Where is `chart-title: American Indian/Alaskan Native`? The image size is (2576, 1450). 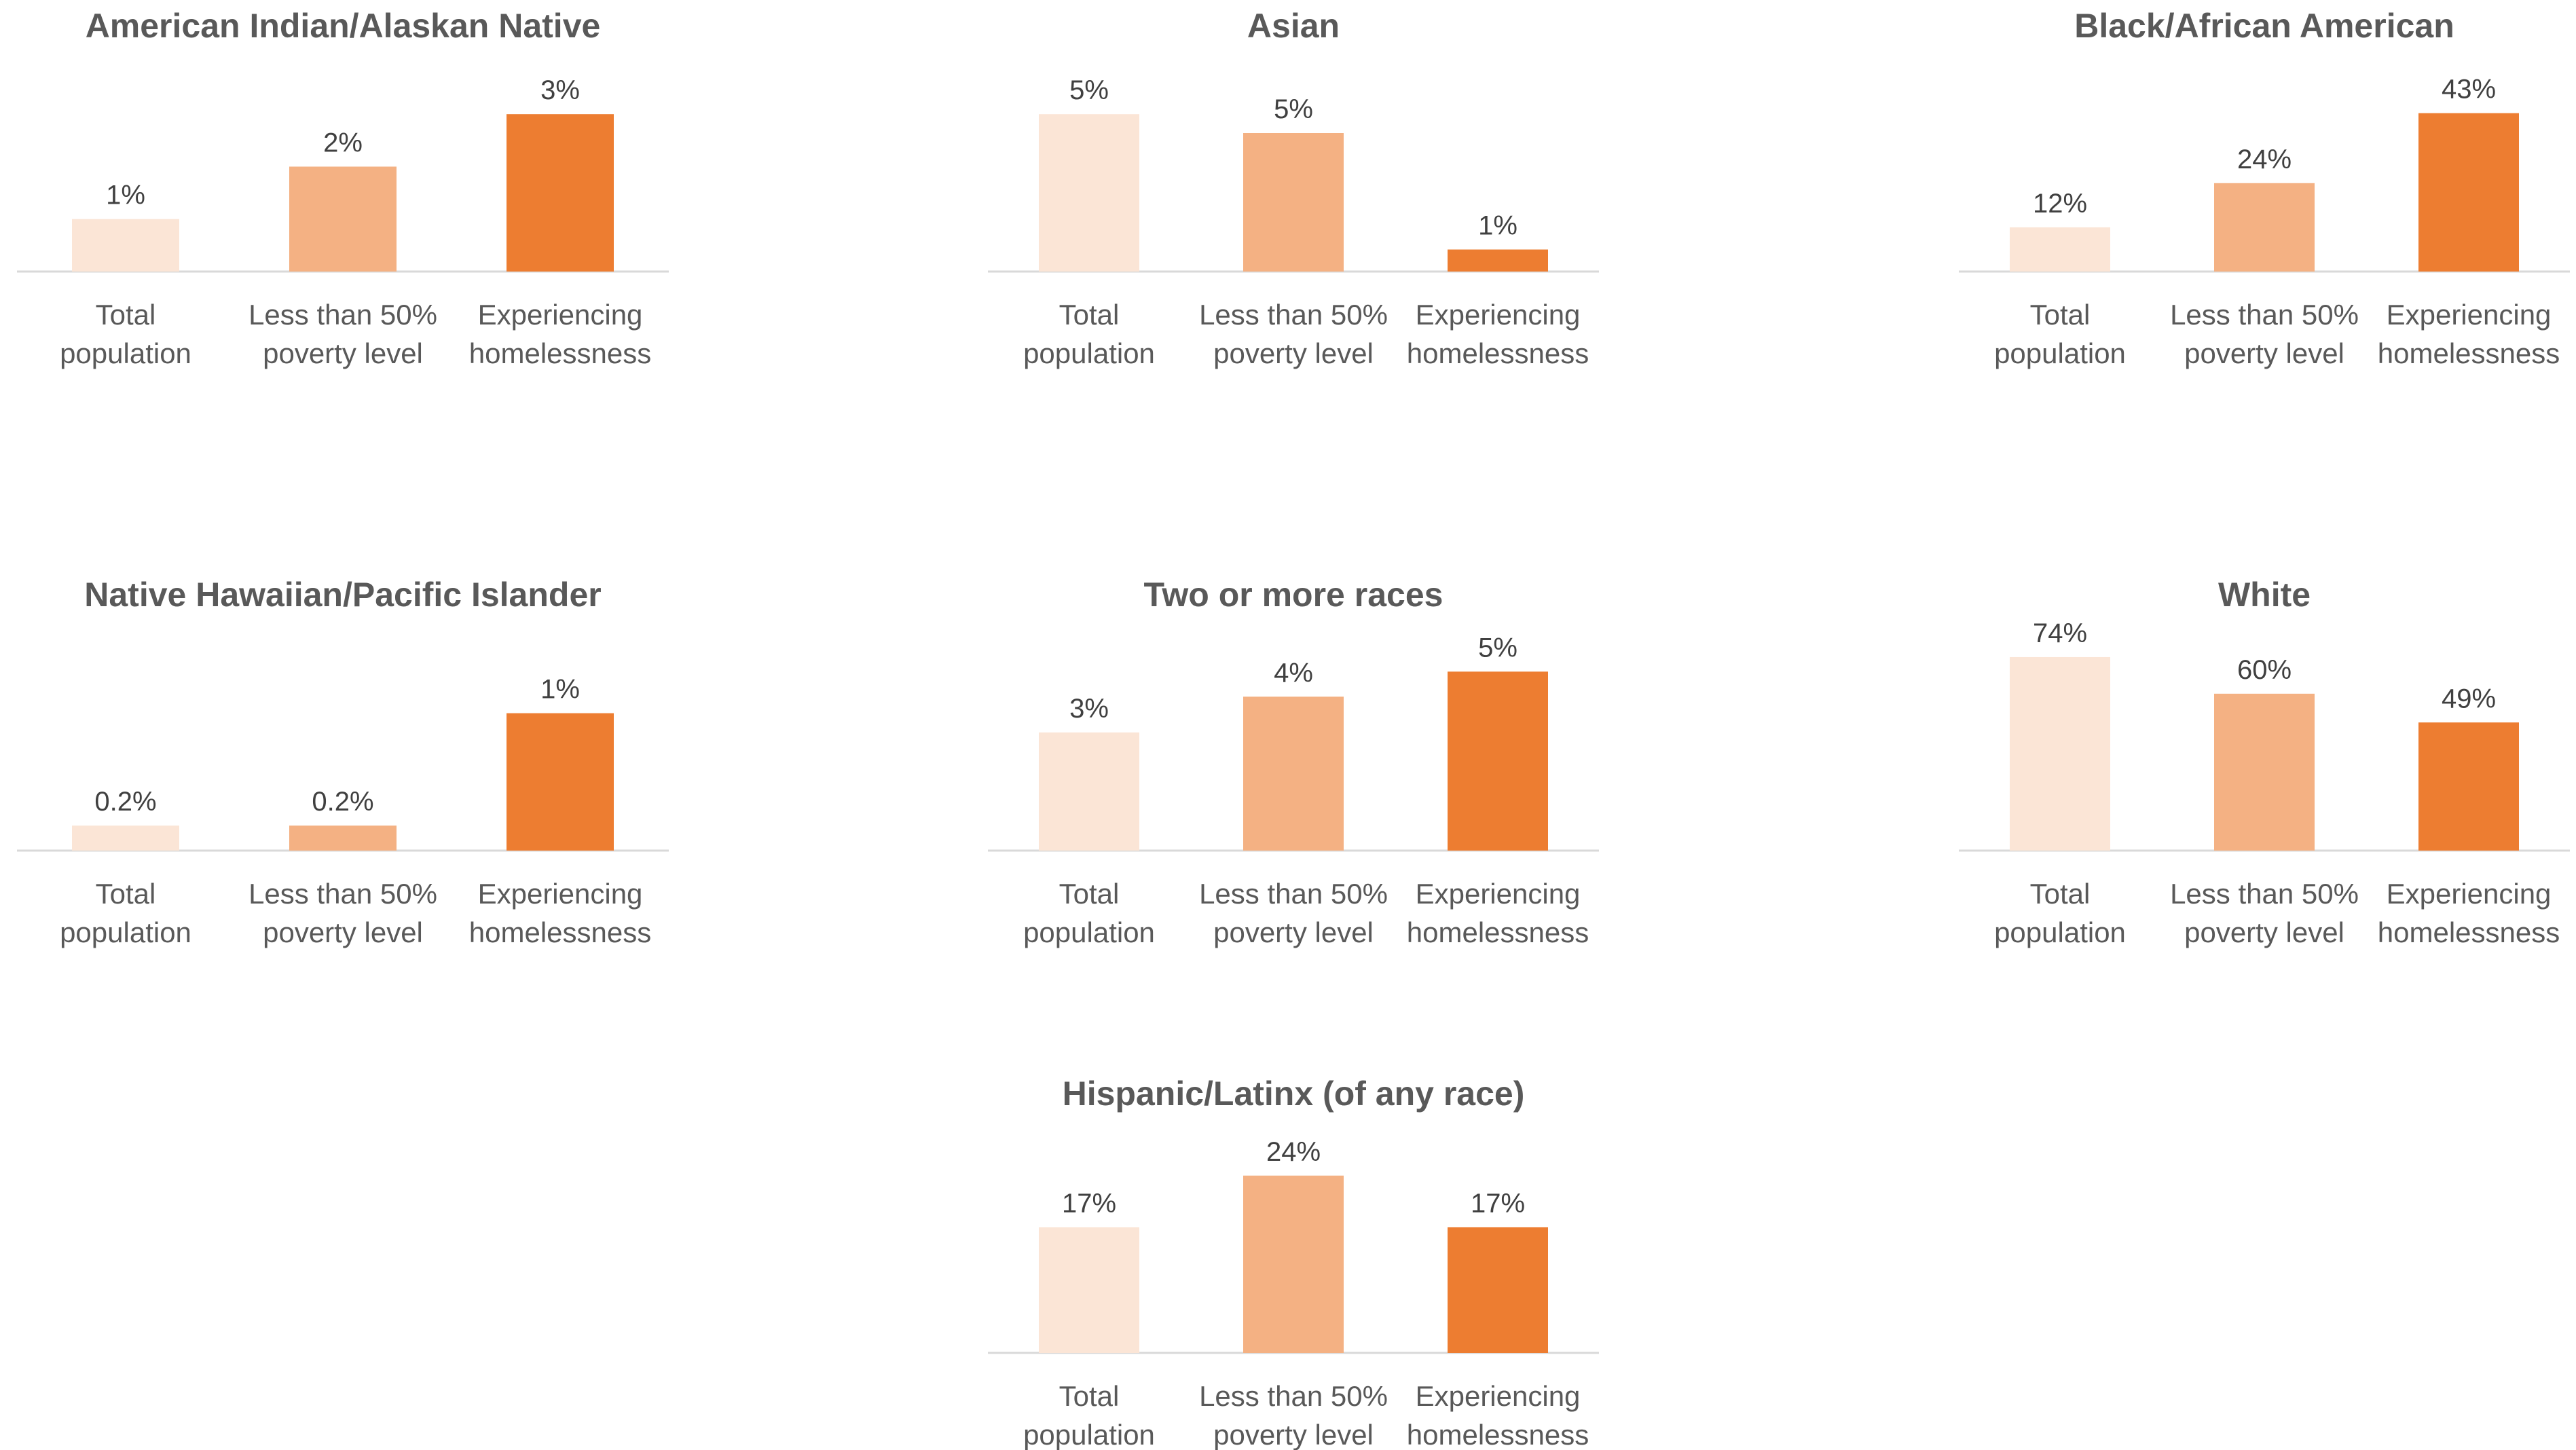
chart-title: American Indian/Alaskan Native is located at coordinates (343, 26).